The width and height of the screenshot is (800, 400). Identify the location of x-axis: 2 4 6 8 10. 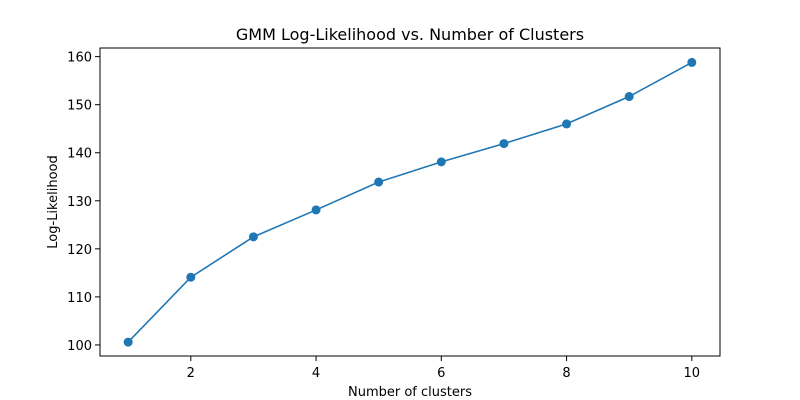
(443, 368).